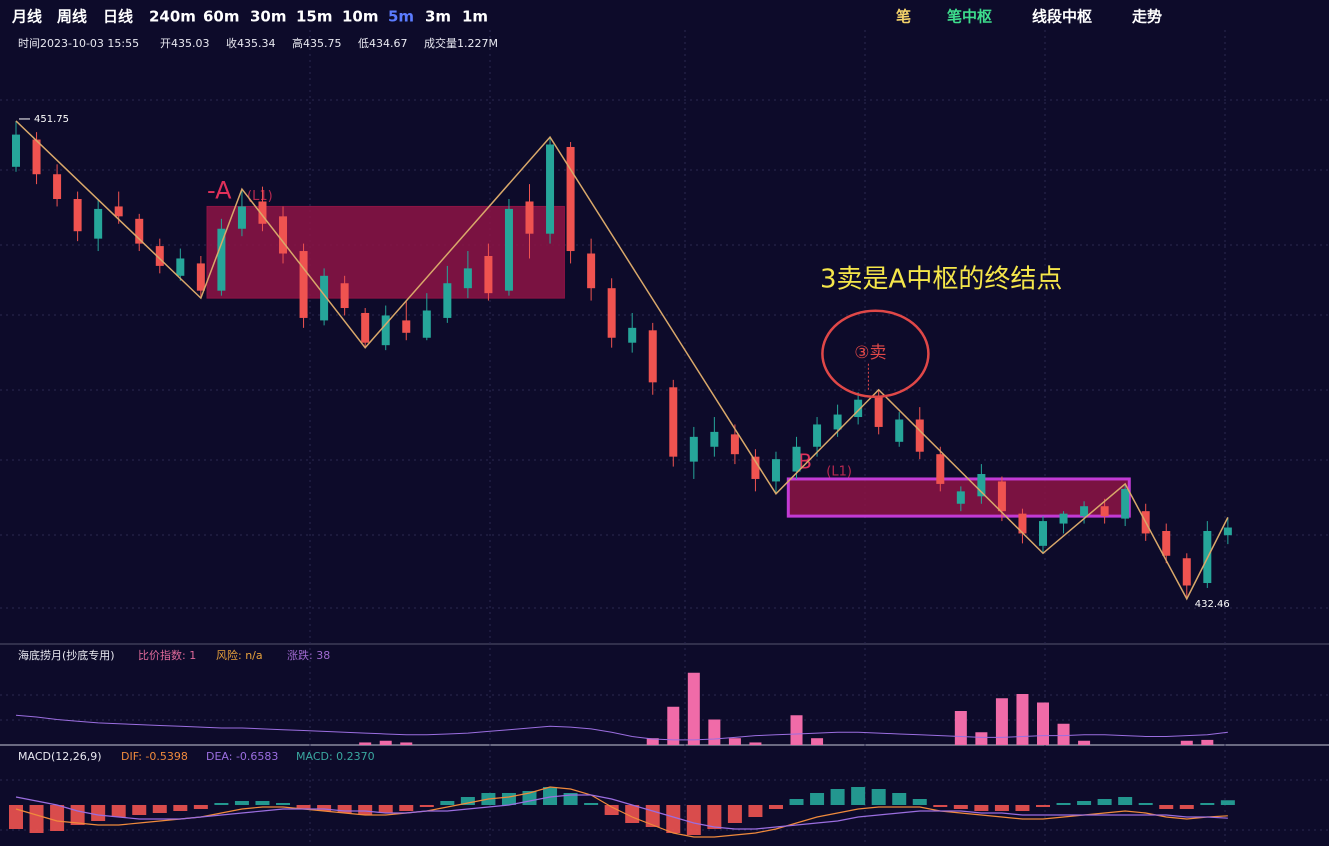 Image resolution: width=1329 pixels, height=846 pixels. I want to click on info-field: 高435.75, so click(317, 43).